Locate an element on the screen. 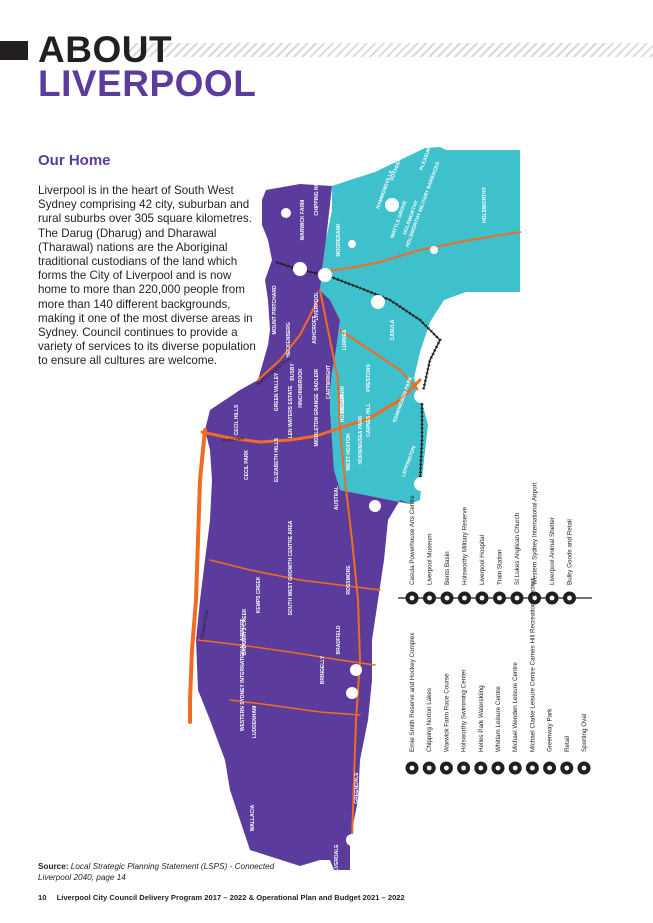 Image resolution: width=653 pixels, height=923 pixels. arts-centre-icon-glyph is located at coordinates (412, 598).